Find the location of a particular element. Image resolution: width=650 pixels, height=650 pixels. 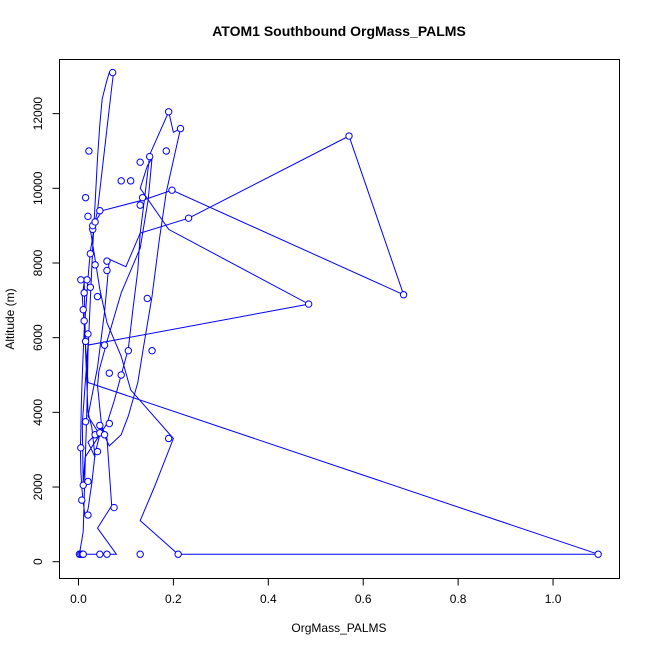

y-tick-label: 2000 is located at coordinates (38, 486).